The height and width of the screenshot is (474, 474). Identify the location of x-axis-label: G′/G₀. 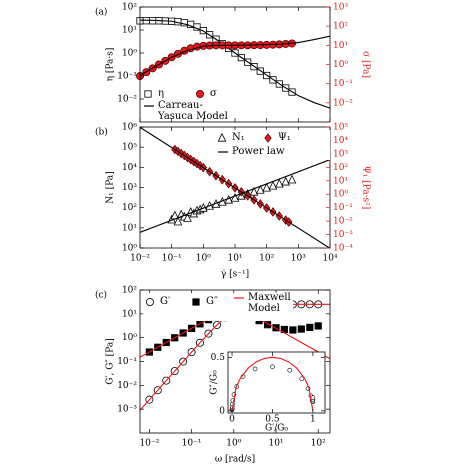
(276, 429).